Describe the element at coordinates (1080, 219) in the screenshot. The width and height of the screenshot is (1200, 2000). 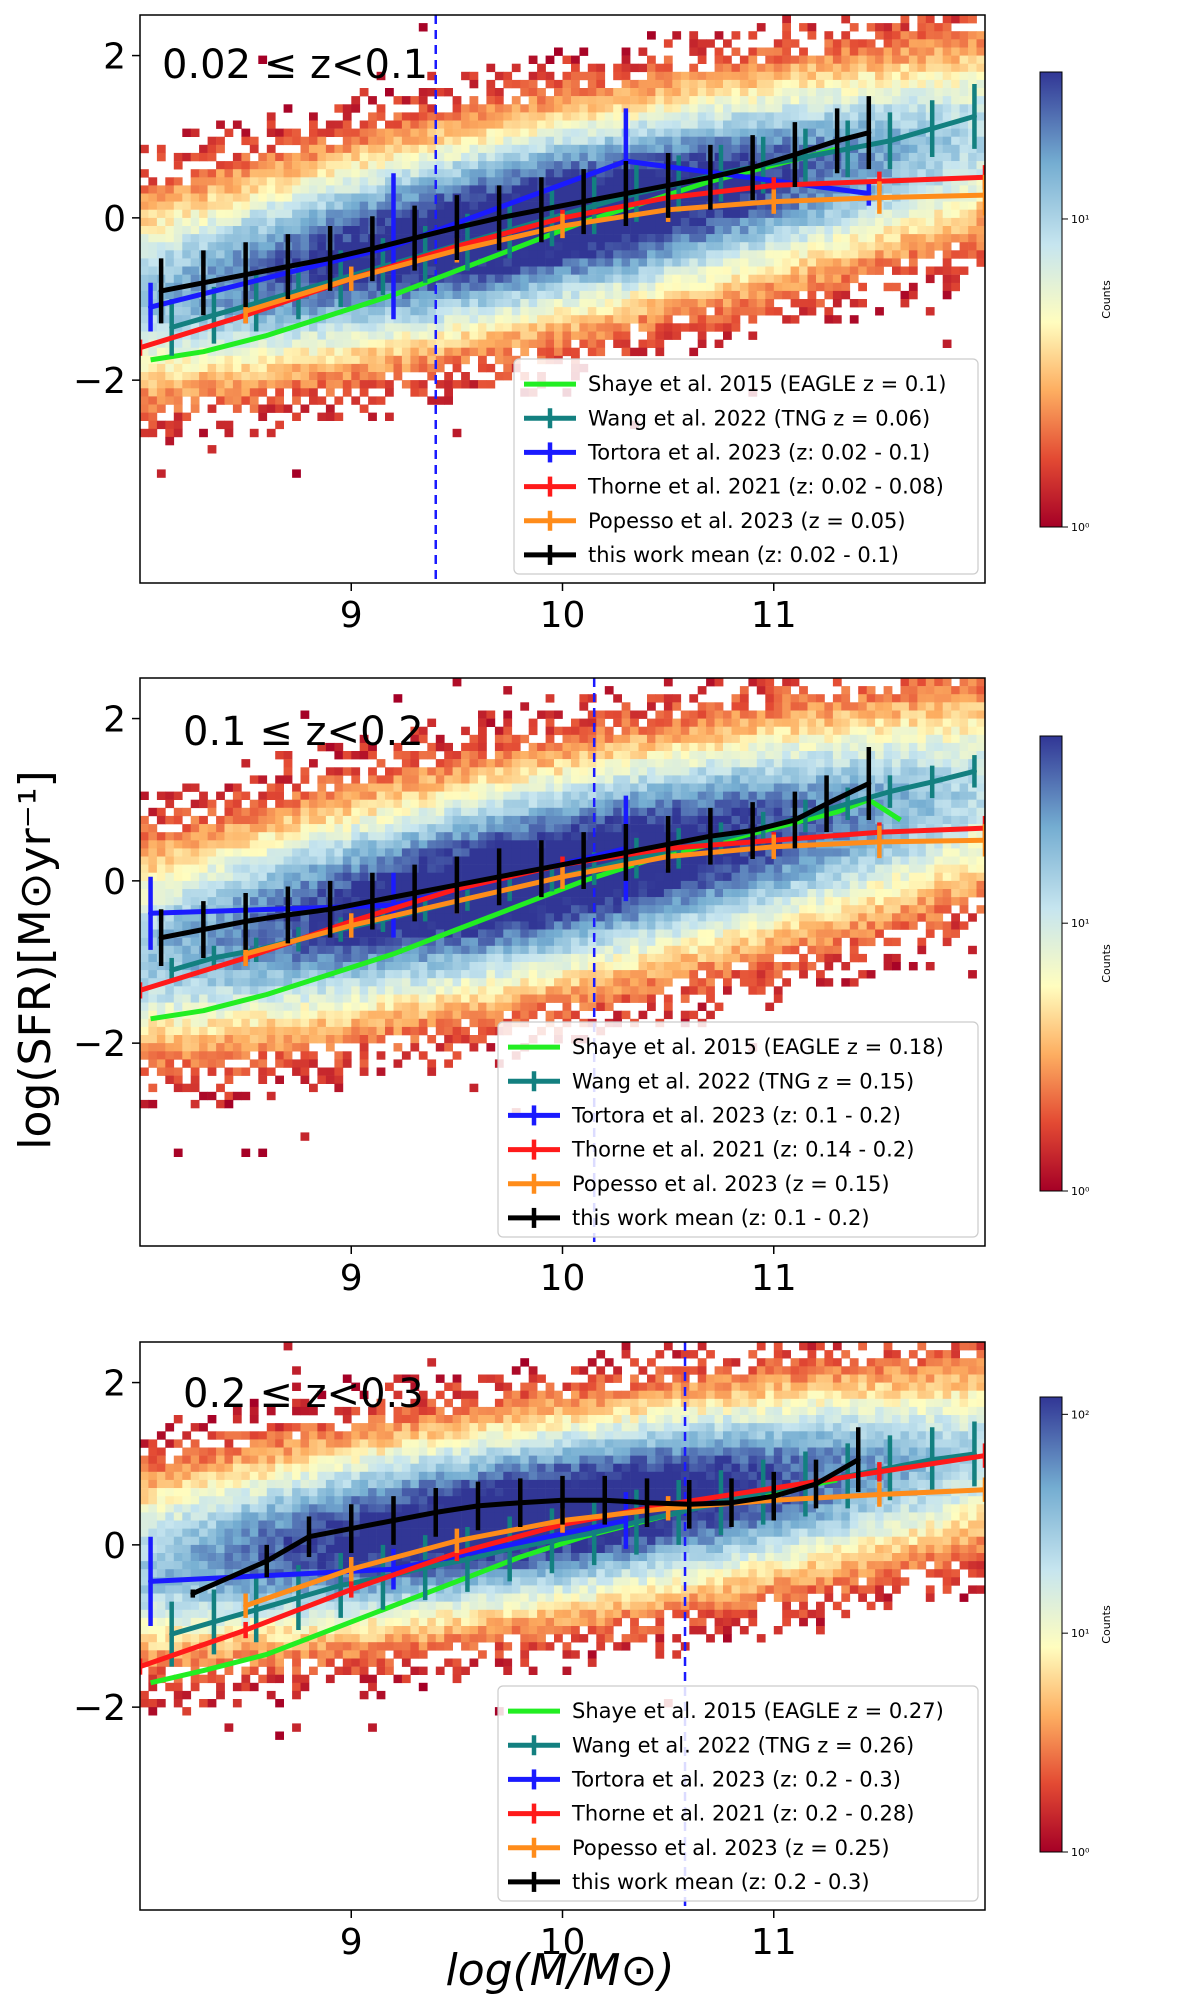
I see `colorbar-tick-label: 10¹` at that location.